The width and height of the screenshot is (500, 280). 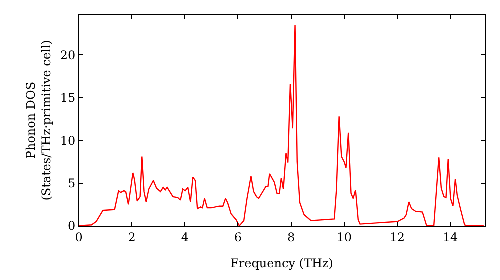 What do you see at coordinates (72, 183) in the screenshot?
I see `y-tick-label: 5` at bounding box center [72, 183].